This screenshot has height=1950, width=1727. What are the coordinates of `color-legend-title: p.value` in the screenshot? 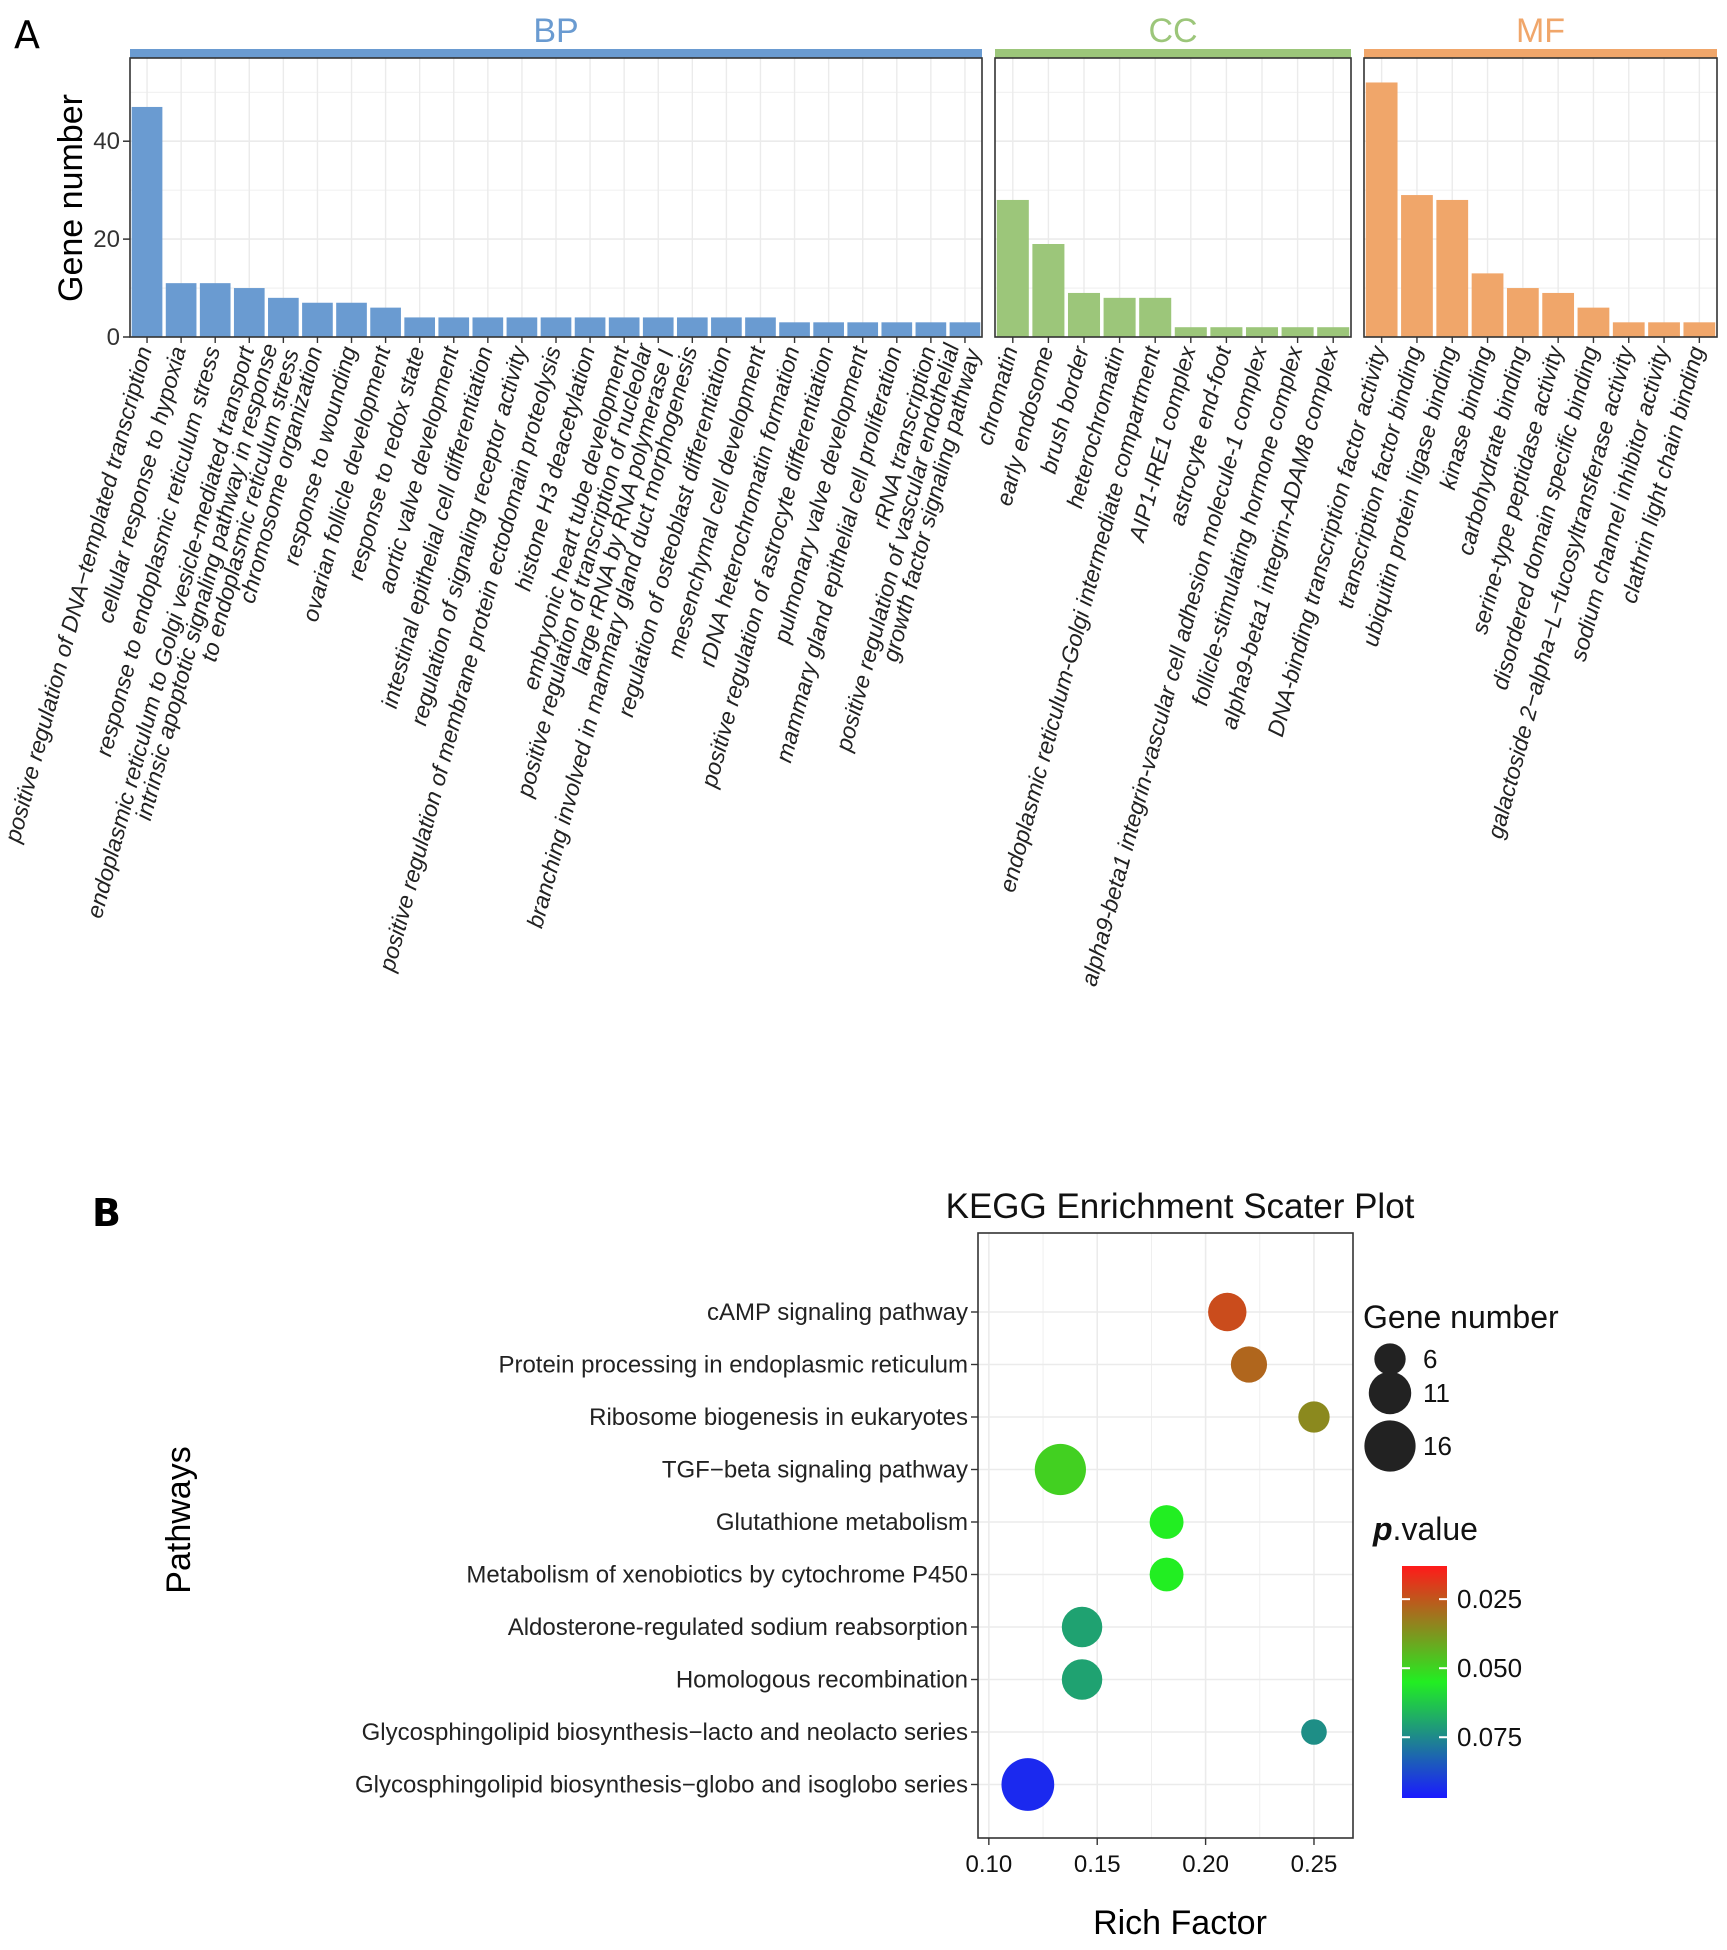 It's located at (1425, 1529).